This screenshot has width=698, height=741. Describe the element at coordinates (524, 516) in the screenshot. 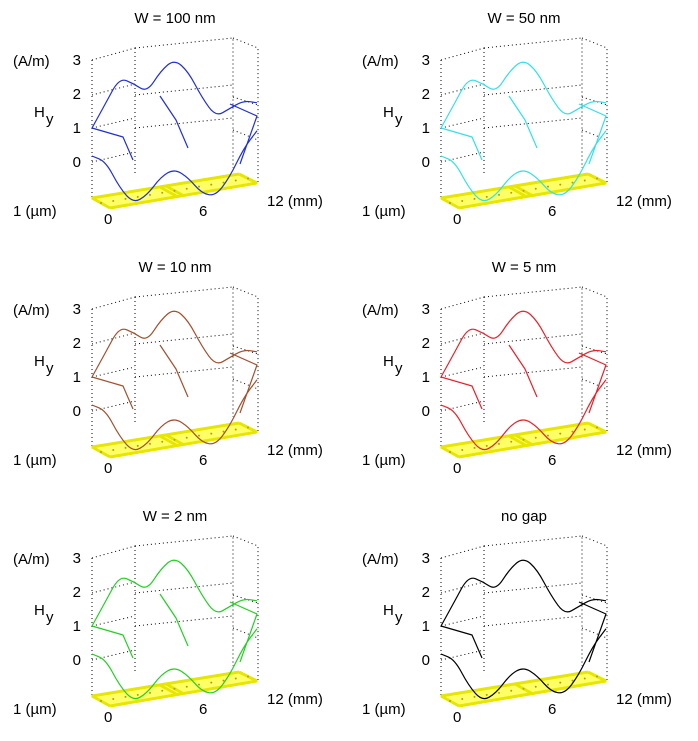

I see `chart-title: no gap` at that location.